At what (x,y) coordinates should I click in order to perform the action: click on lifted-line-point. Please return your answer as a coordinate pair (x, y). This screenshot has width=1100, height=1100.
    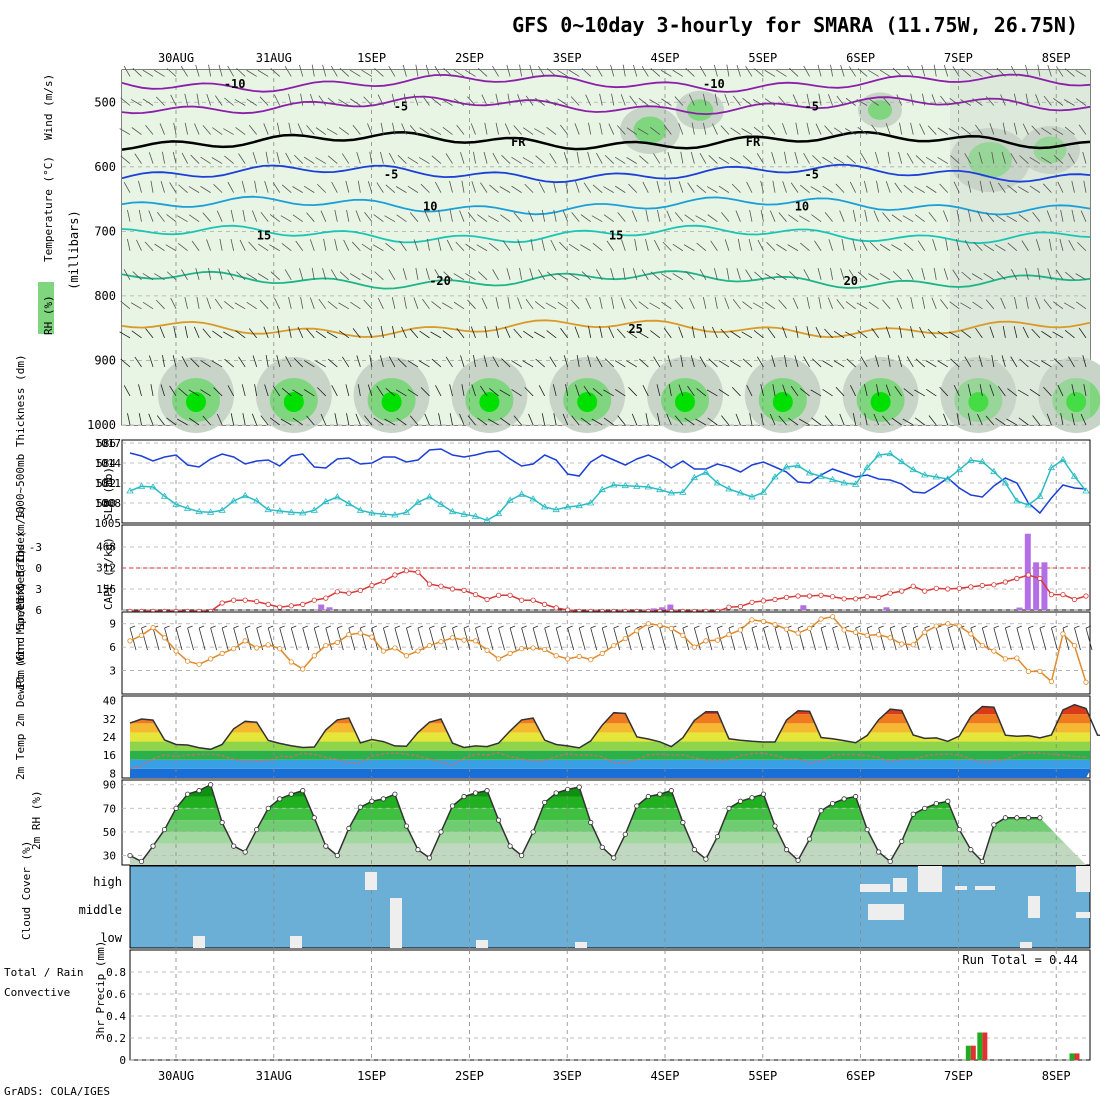
    Looking at the image, I should click on (729, 607).